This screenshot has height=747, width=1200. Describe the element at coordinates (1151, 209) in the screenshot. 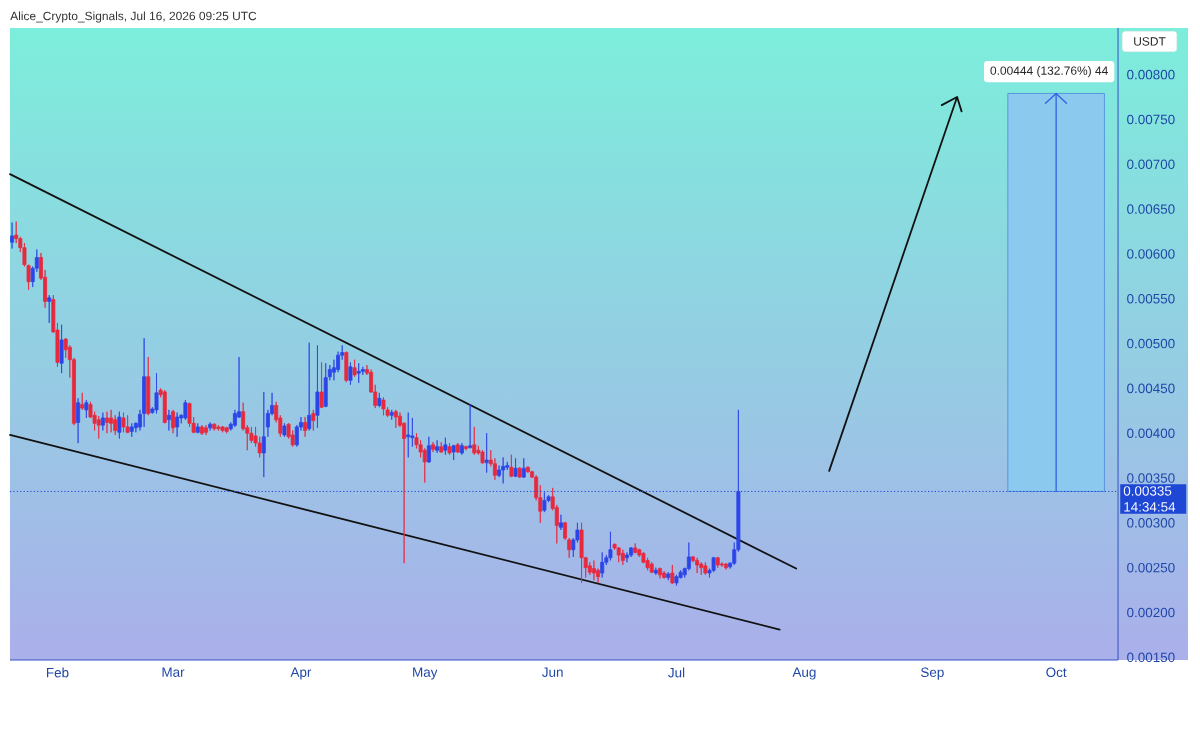

I see `y-tick-label: 0.00650` at that location.